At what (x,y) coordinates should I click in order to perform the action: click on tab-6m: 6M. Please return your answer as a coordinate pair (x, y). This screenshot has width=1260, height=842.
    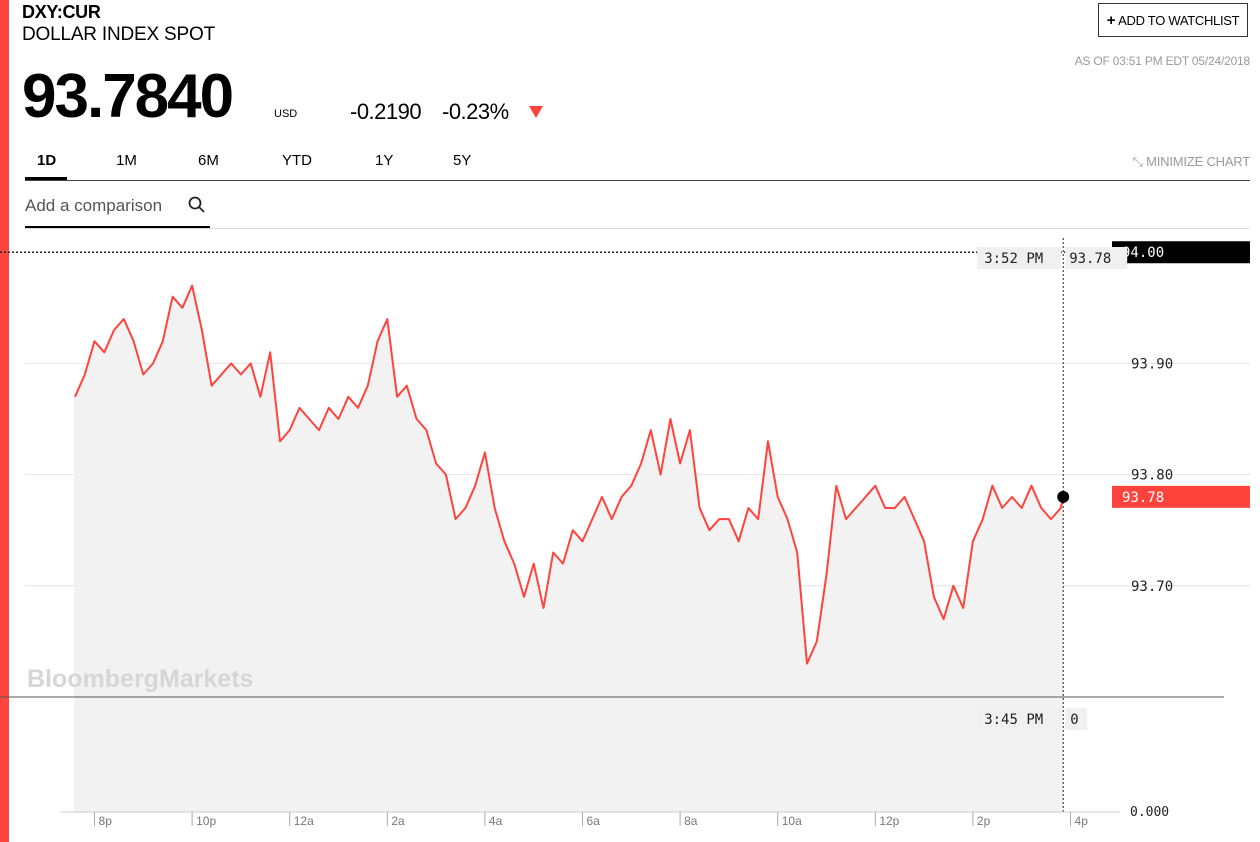
    Looking at the image, I should click on (208, 160).